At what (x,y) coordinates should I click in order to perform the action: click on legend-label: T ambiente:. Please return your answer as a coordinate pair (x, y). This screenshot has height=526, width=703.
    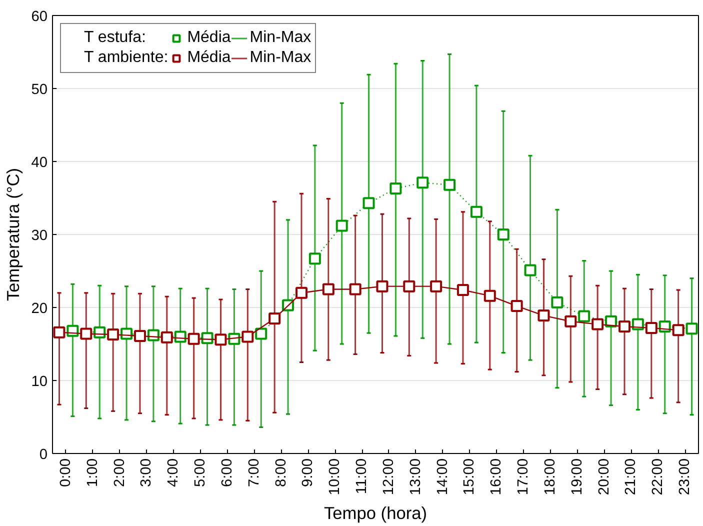
    Looking at the image, I should click on (126, 58).